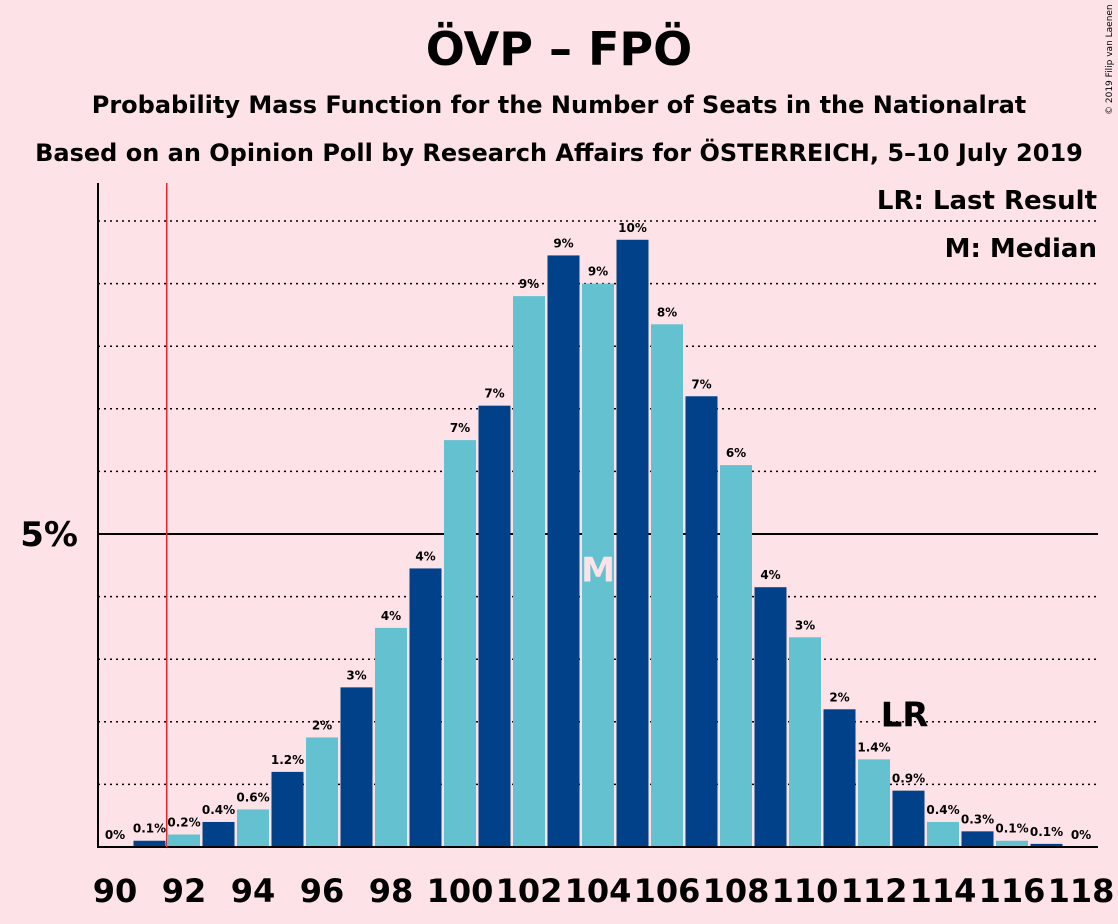  What do you see at coordinates (529, 891) in the screenshot?
I see `x-tick-102: 102` at bounding box center [529, 891].